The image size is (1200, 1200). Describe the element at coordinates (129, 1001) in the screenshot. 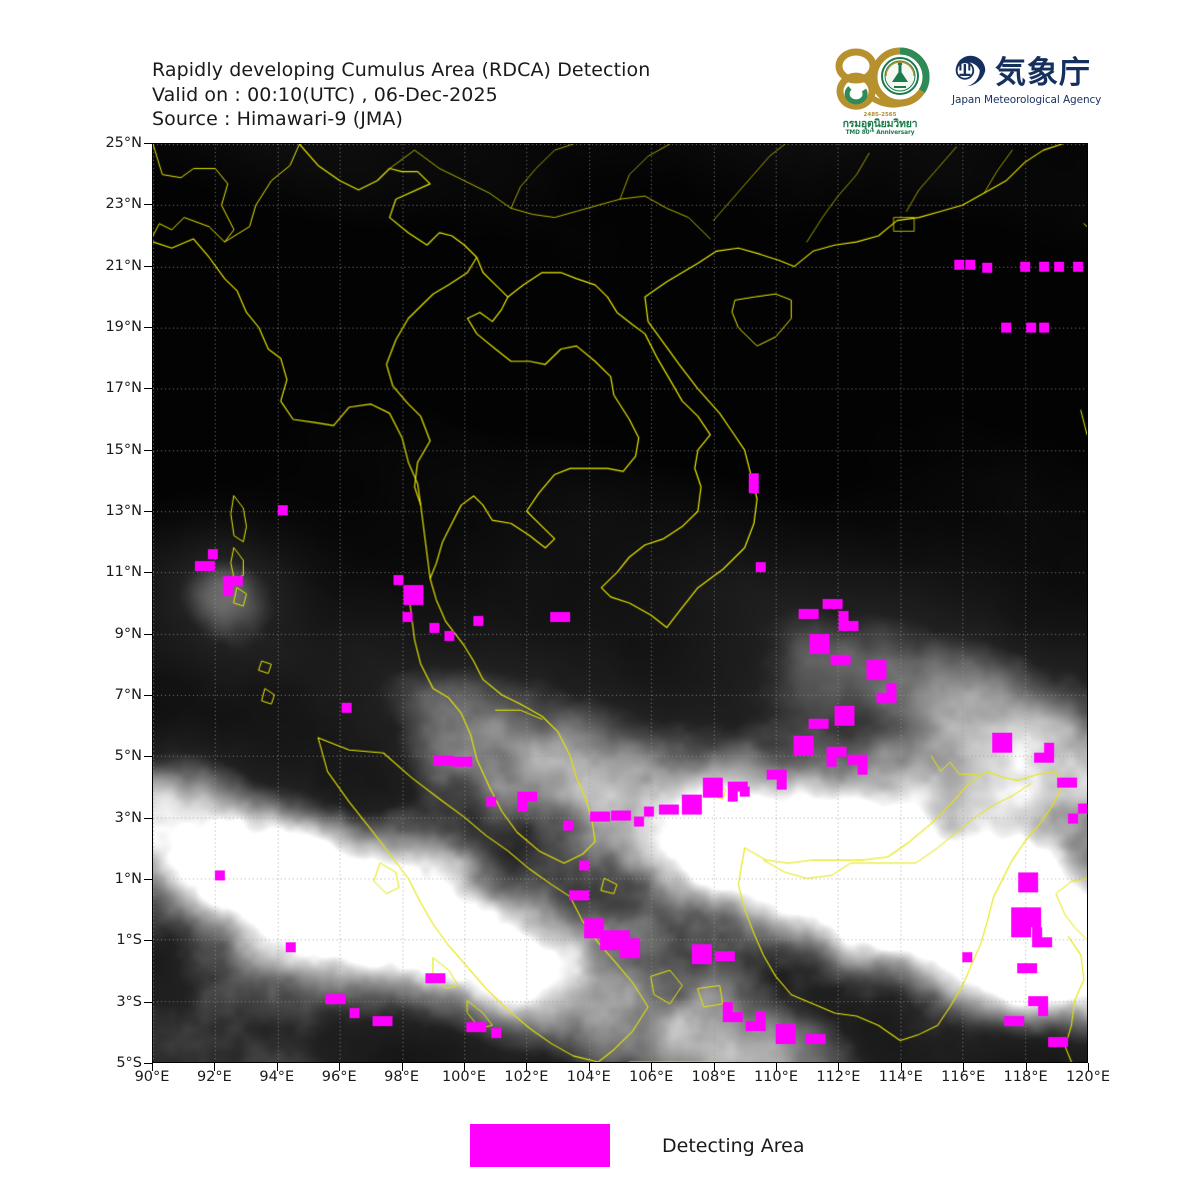

I see `y-axis-tick-label: 3°S` at that location.